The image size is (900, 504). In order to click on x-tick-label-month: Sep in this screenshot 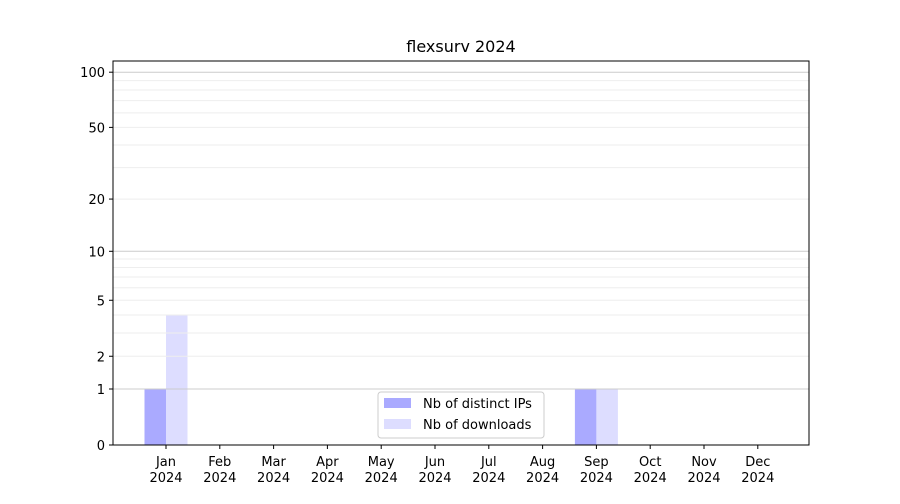, I will do `click(596, 462)`.